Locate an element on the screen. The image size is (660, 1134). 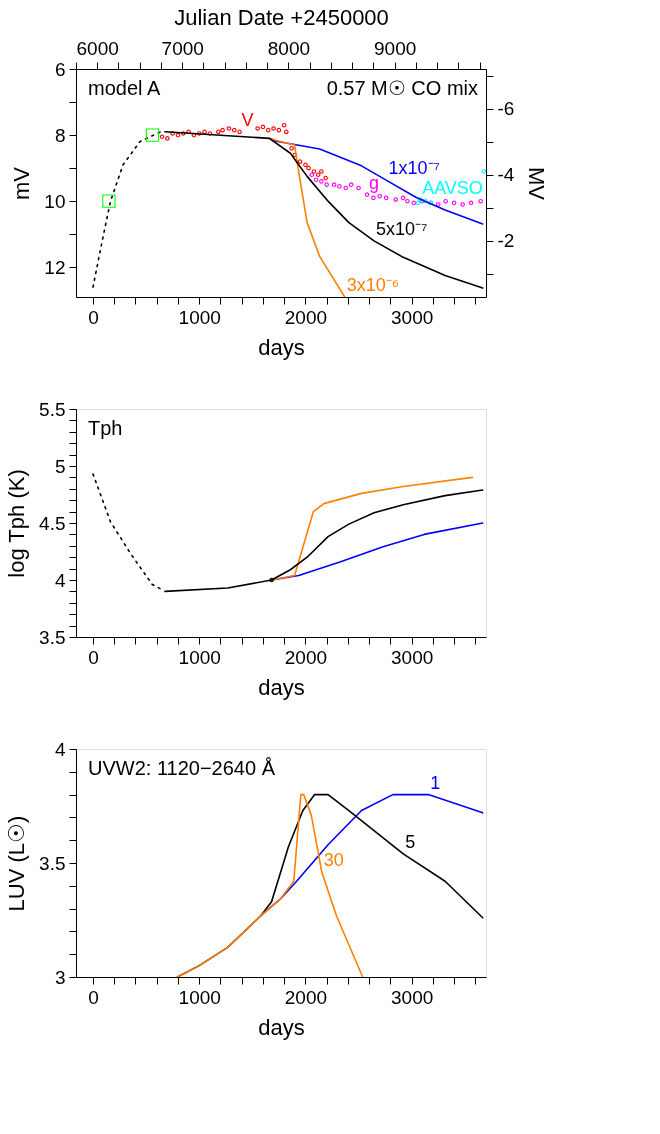
y-tick-label: 8 is located at coordinates (60, 135).